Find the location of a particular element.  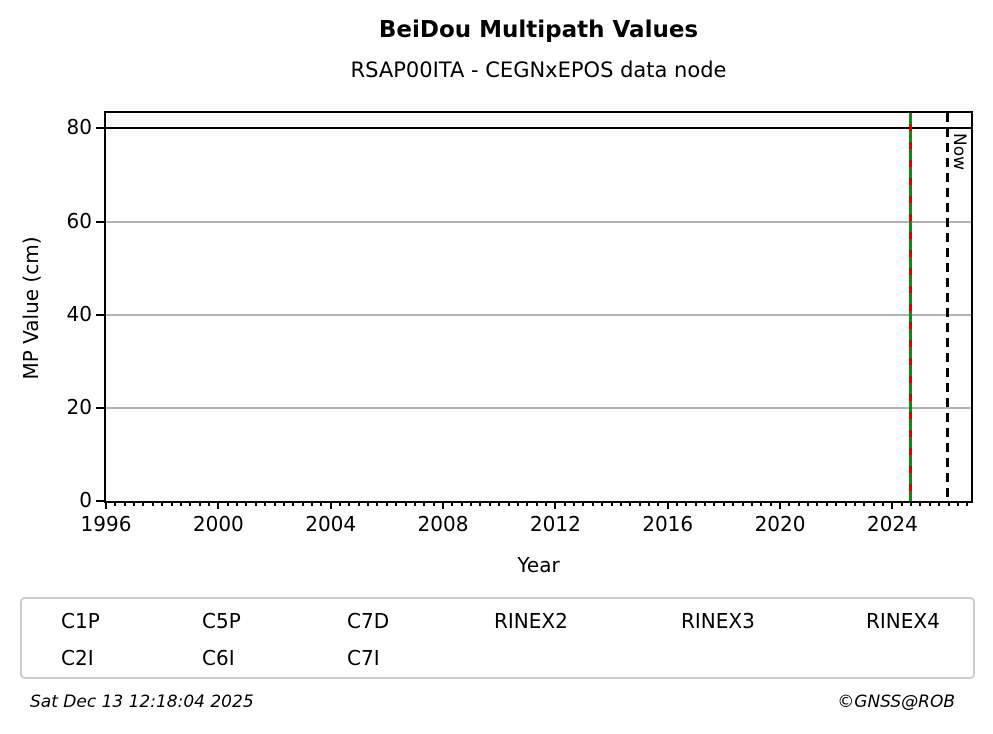

y-tick-label: 40 is located at coordinates (79, 313).